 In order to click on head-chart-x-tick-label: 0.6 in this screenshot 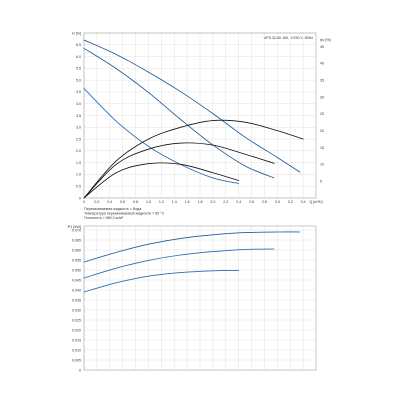, I will do `click(122, 202)`.